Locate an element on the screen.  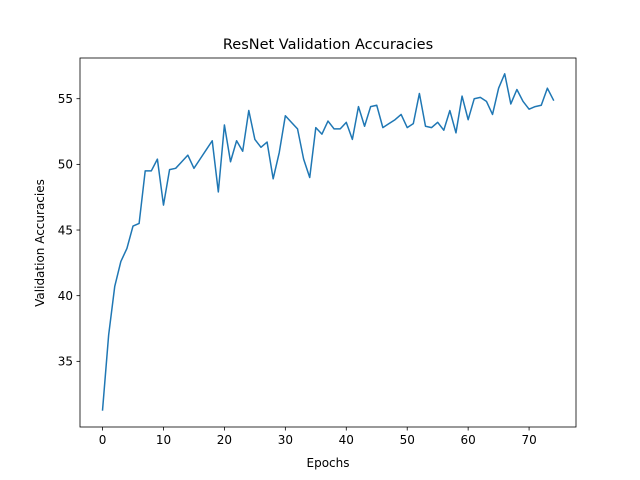
x-tick-label: 10 is located at coordinates (163, 440).